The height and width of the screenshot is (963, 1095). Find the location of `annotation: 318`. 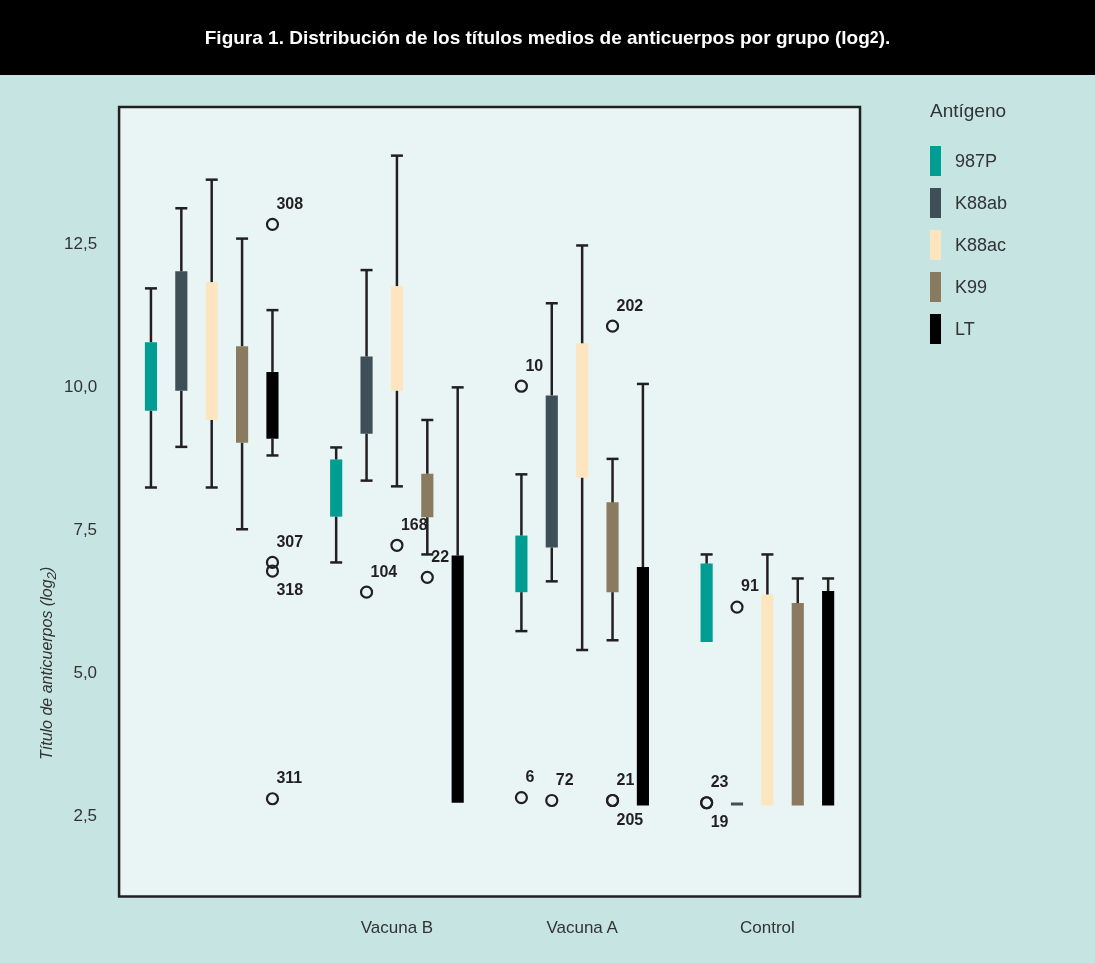

annotation: 318 is located at coordinates (290, 590).